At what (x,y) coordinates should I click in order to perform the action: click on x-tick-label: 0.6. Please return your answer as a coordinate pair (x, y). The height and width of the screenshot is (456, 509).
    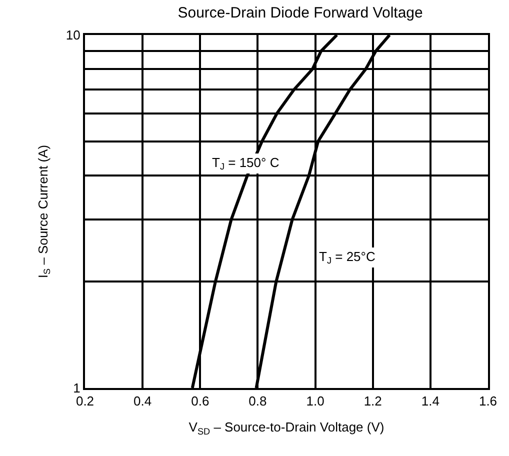
    Looking at the image, I should click on (200, 401).